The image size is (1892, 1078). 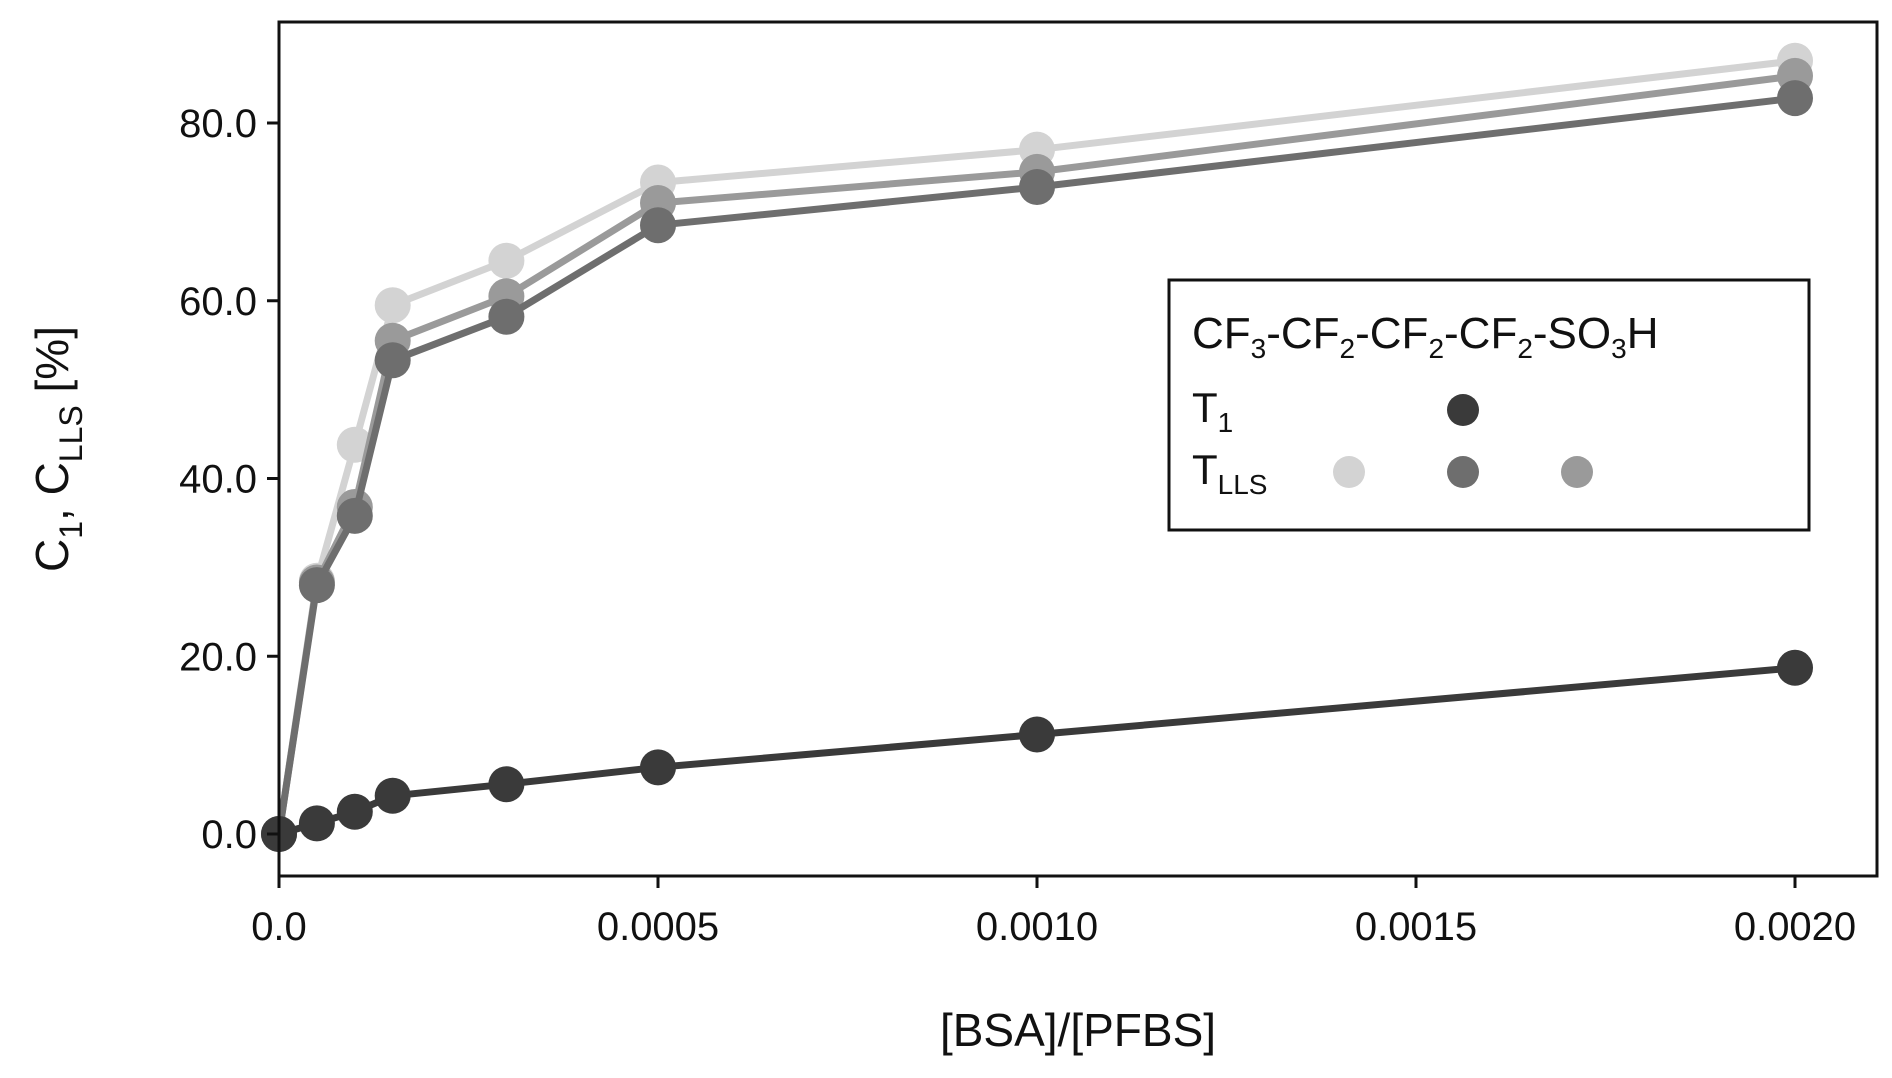 What do you see at coordinates (1037, 927) in the screenshot?
I see `x-tick-label: 0.0010` at bounding box center [1037, 927].